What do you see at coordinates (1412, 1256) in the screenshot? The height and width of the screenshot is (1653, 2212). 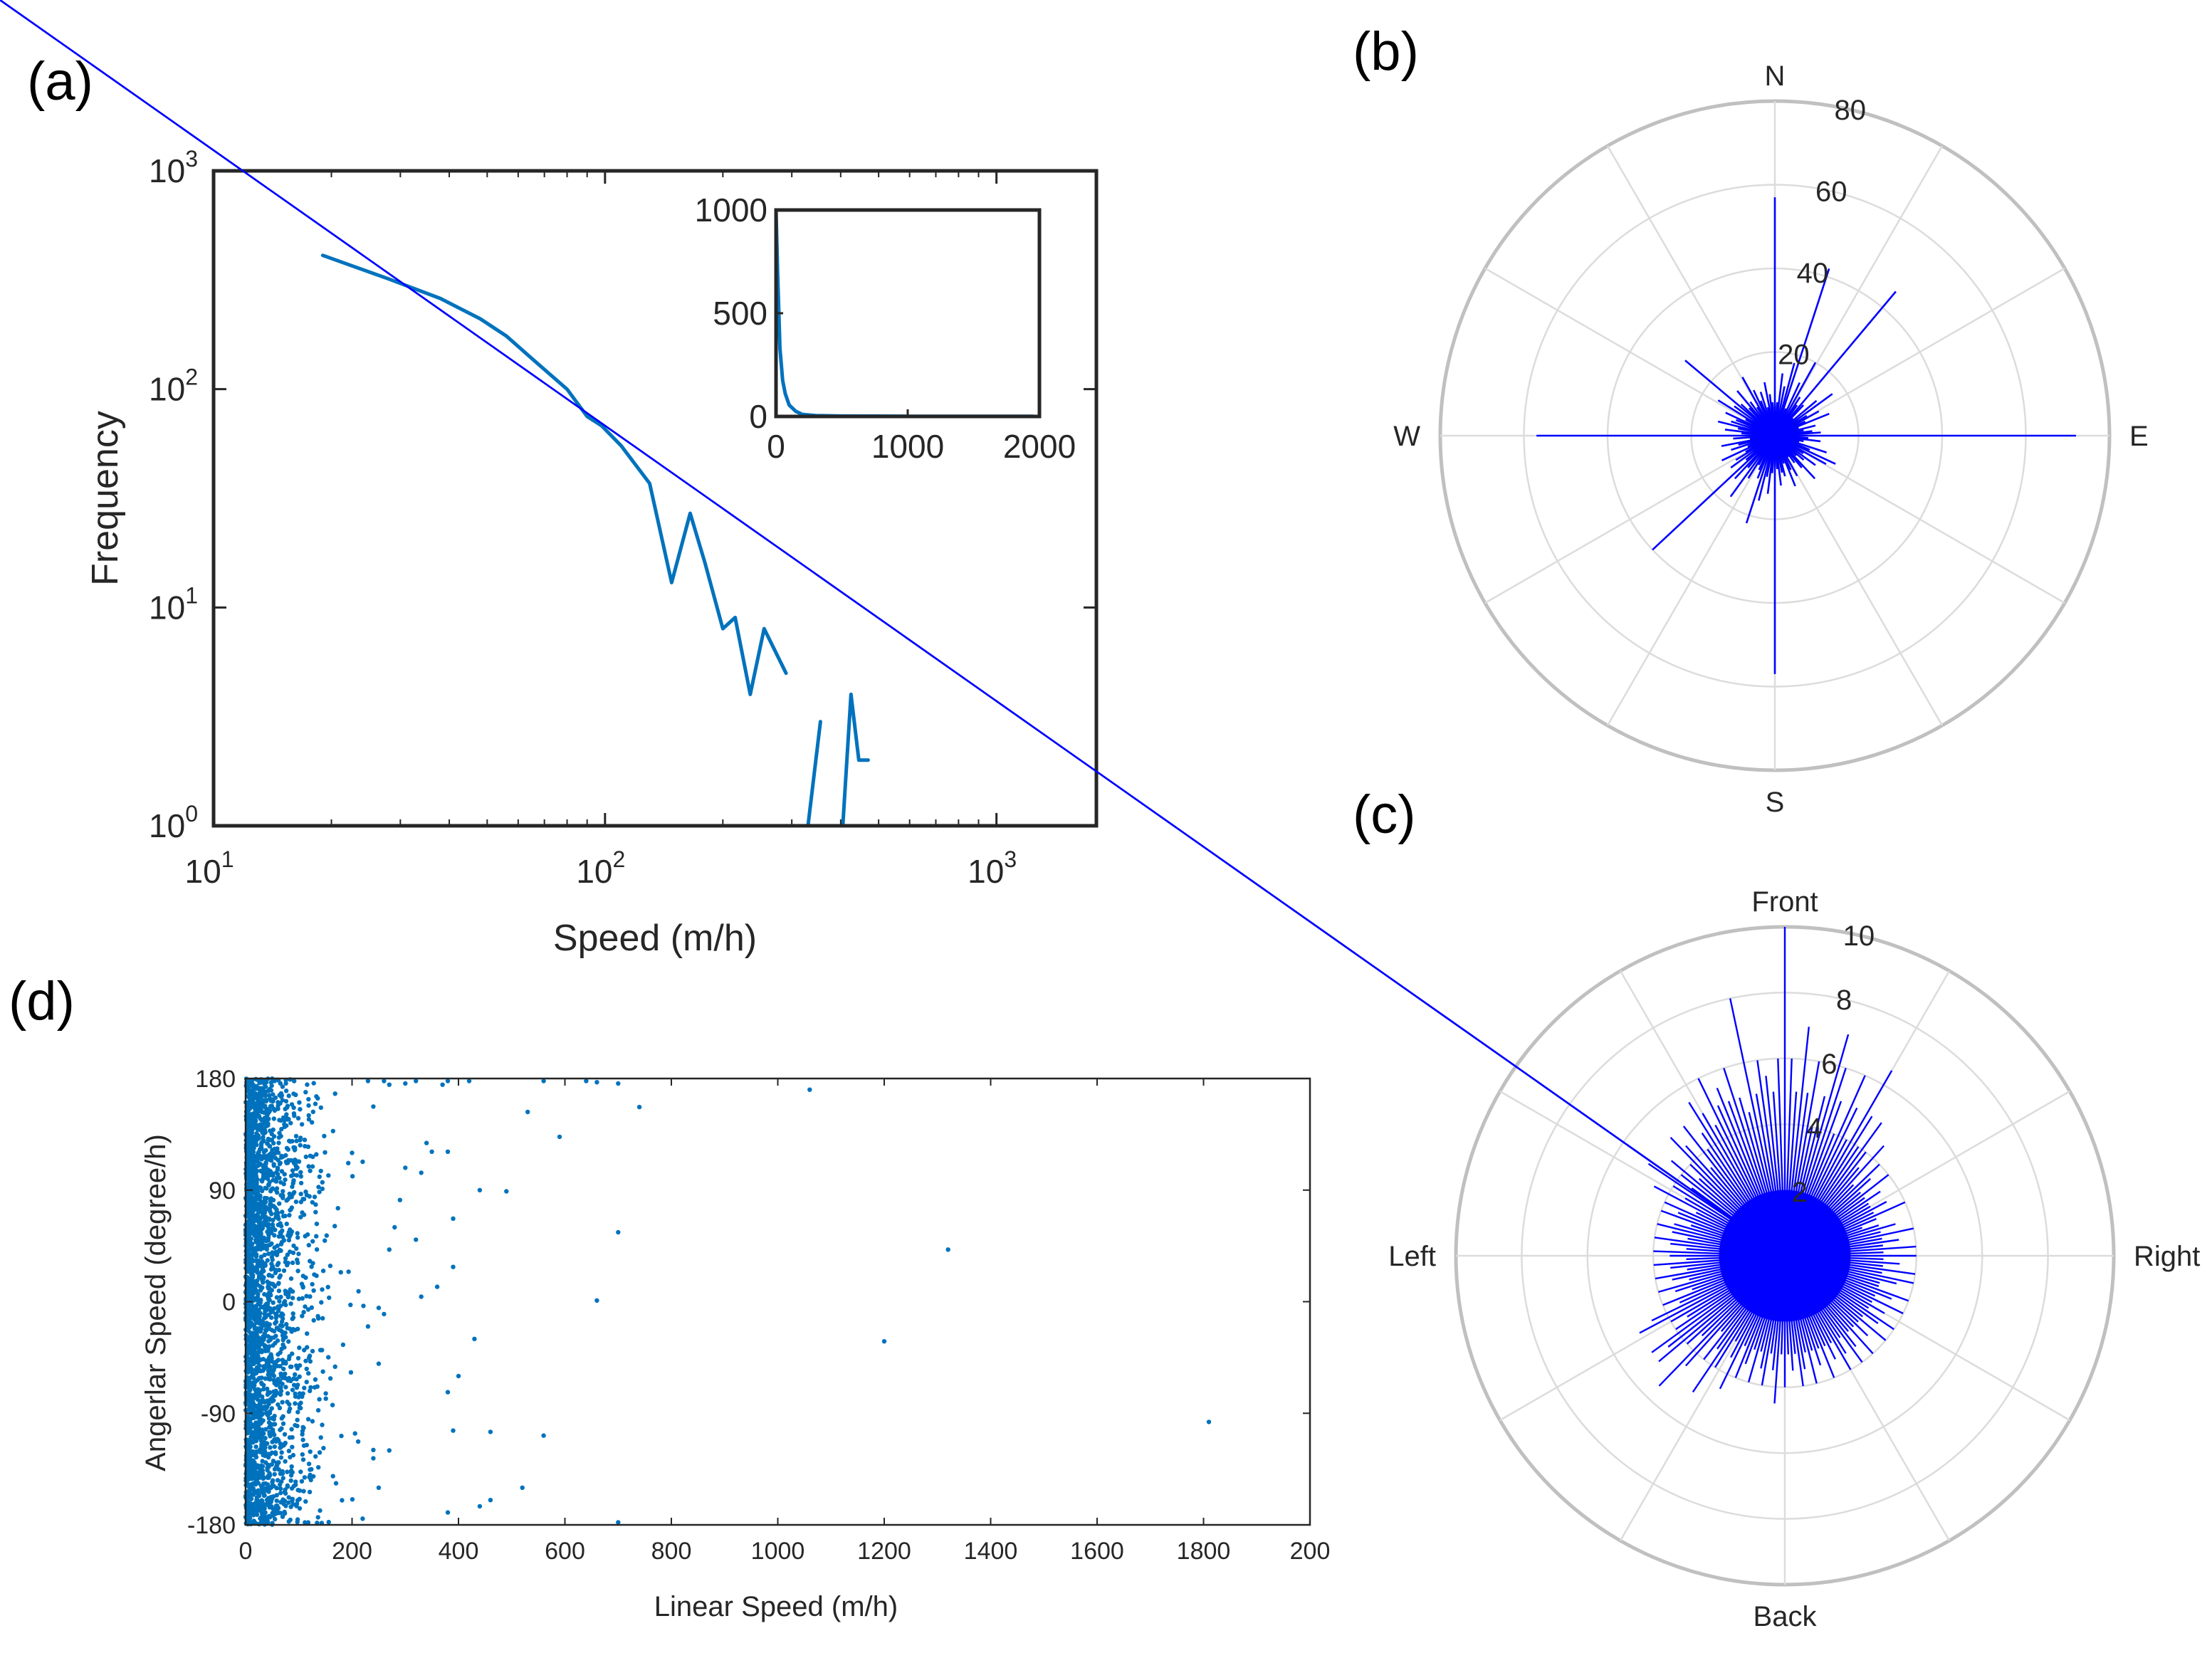 I see `chart-c-dir-left: Left` at bounding box center [1412, 1256].